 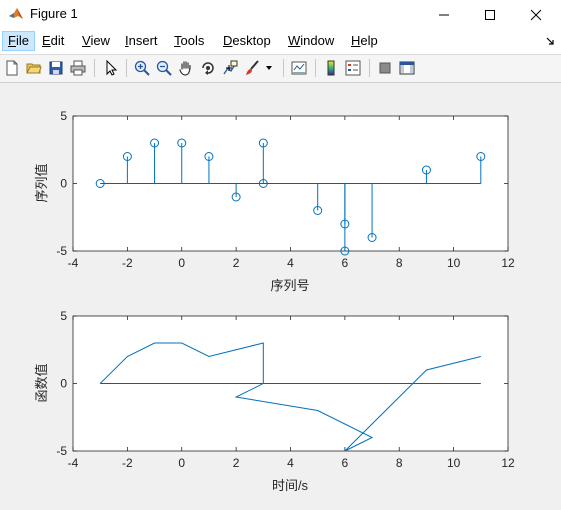 I want to click on show-plot-tools-button, so click(x=407, y=68).